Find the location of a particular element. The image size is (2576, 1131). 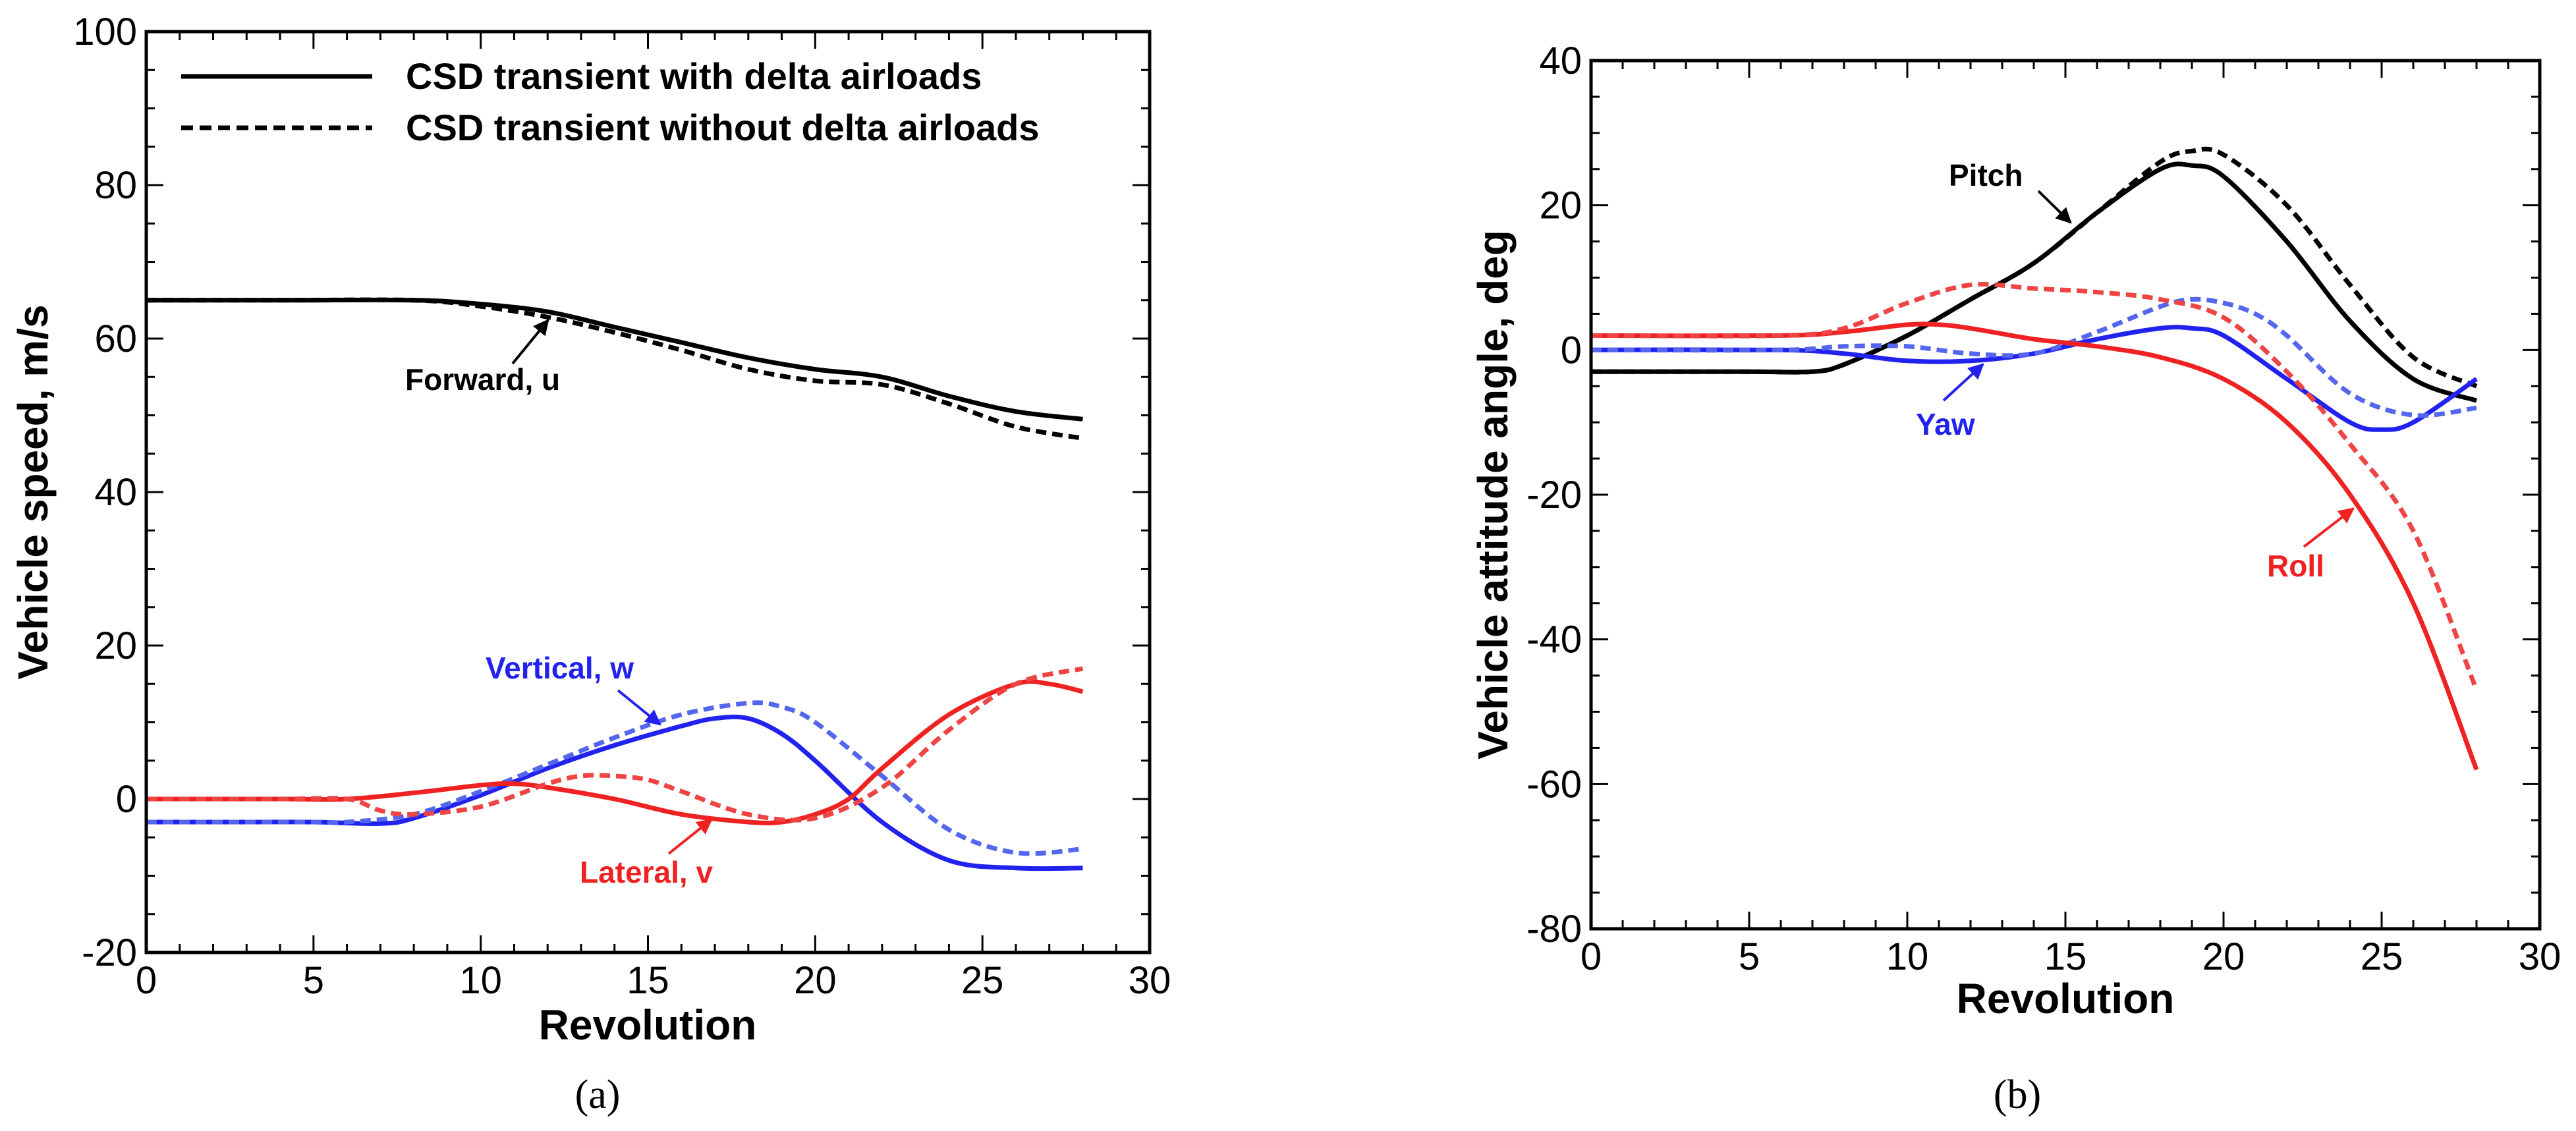

annotation-lateral-v: Lateral, v is located at coordinates (646, 854).